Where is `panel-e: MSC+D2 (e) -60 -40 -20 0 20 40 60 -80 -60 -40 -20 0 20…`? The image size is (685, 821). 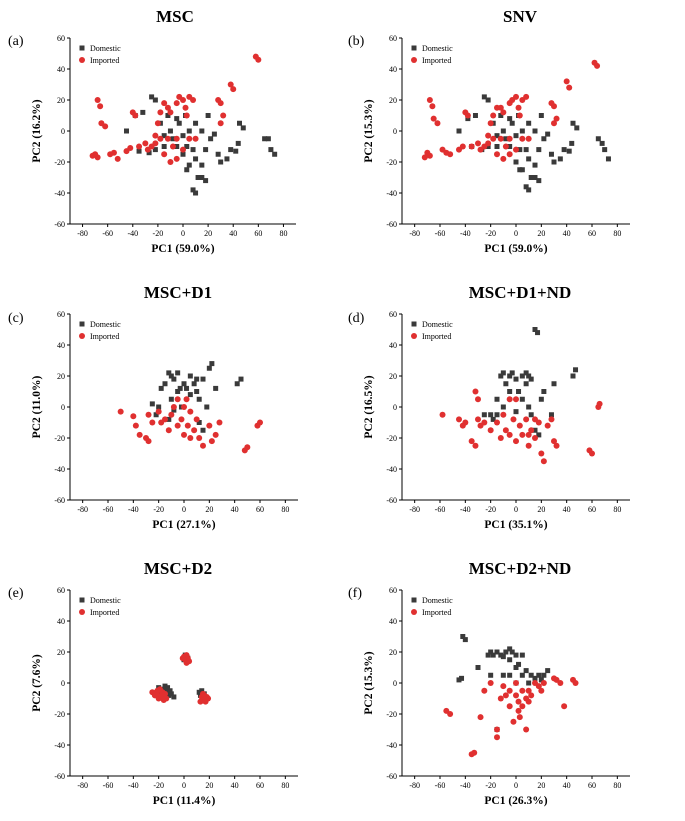
panel-e: MSC+D2 (e) -60 -40 -20 0 20 40 60 -80 -60 -40 -20 0 20… is located at coordinates (153, 683).